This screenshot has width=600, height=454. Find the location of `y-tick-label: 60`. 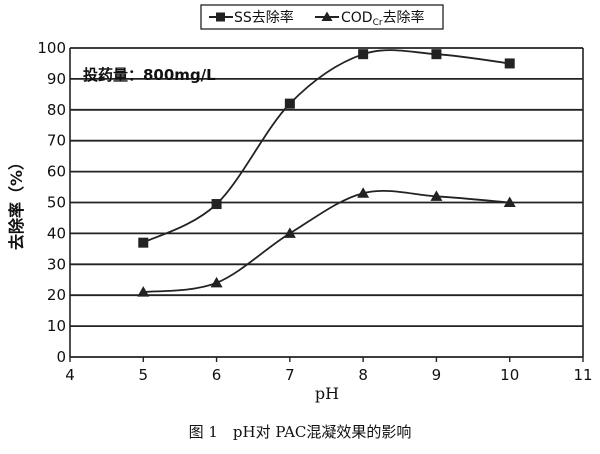

y-tick-label: 60 is located at coordinates (56, 172).